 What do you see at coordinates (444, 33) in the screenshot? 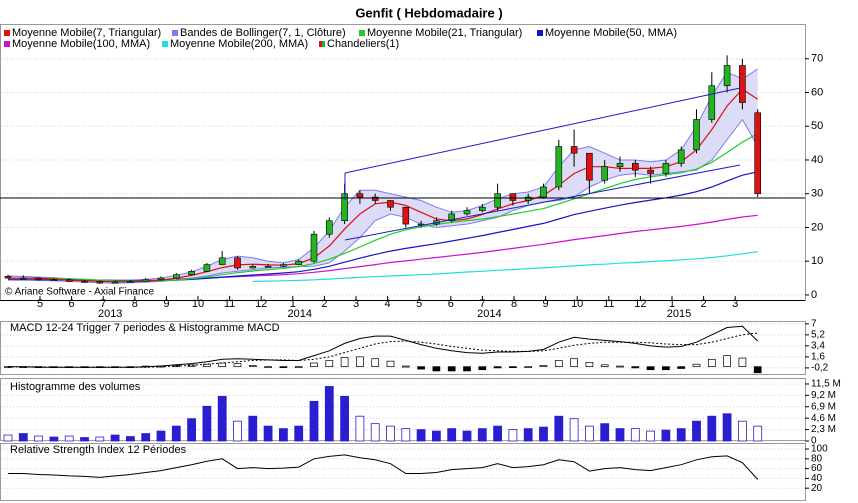
I see `legend-label: Moyenne Mobile(21, Triangular)` at bounding box center [444, 33].